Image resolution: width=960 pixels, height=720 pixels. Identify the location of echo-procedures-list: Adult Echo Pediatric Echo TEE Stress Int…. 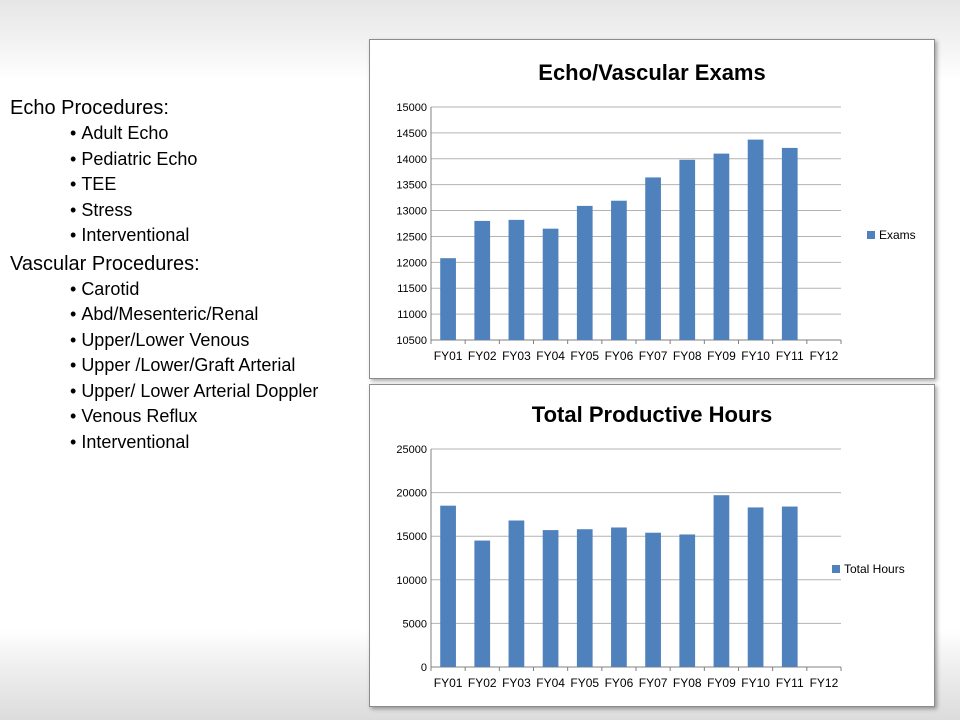
(185, 185).